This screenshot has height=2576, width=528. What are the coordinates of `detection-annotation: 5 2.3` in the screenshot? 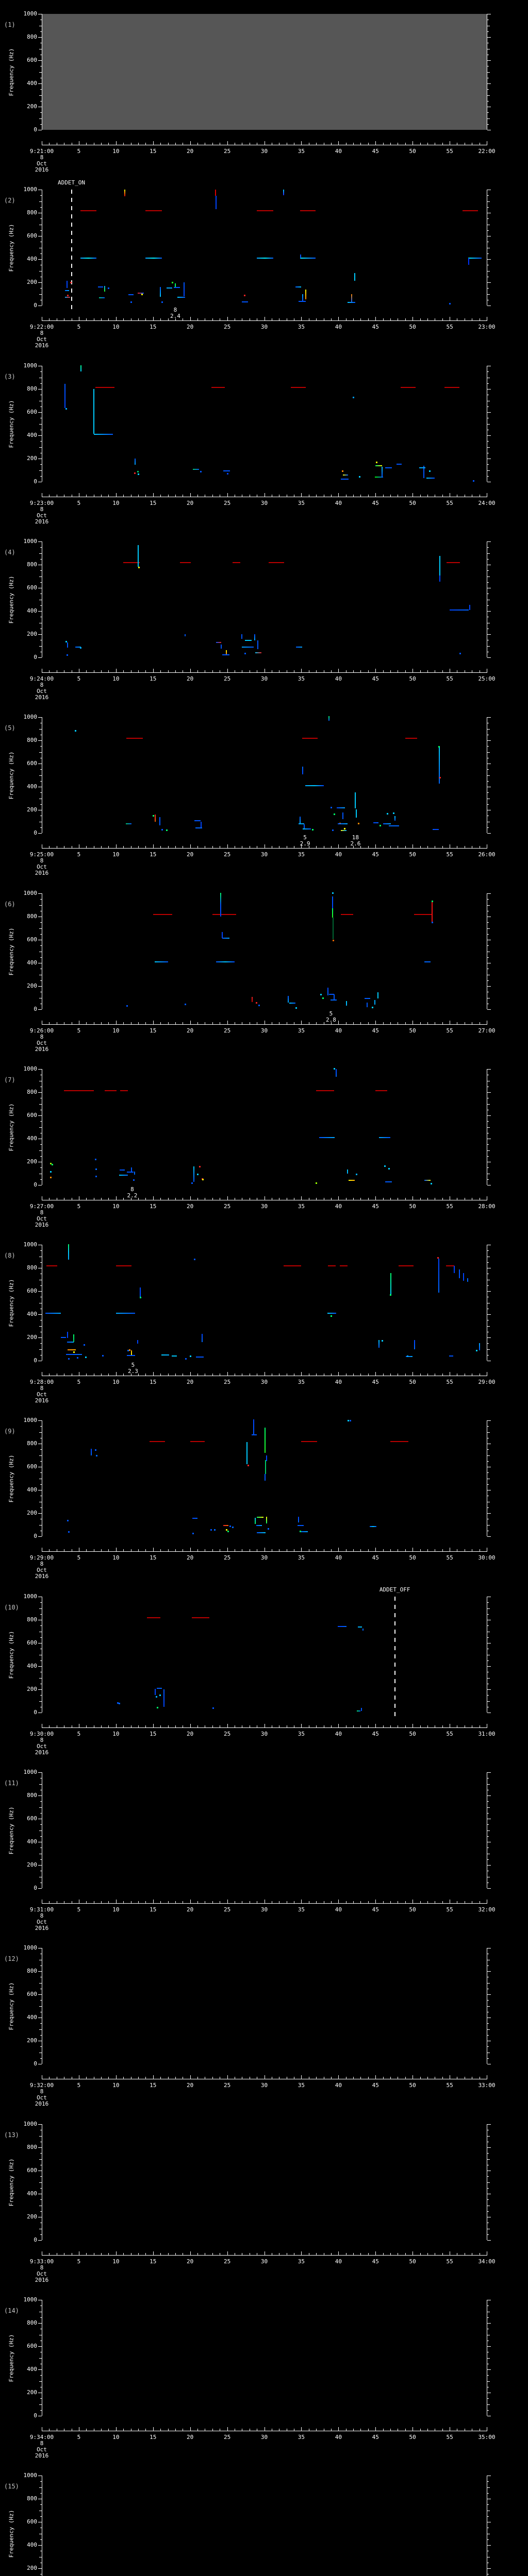 It's located at (132, 1368).